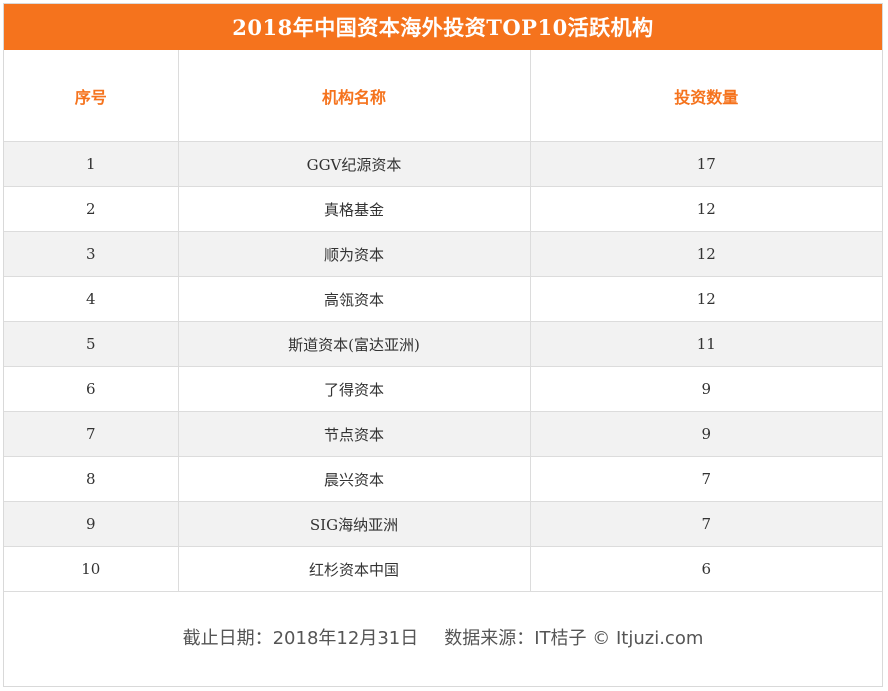 The width and height of the screenshot is (888, 691). What do you see at coordinates (91, 209) in the screenshot?
I see `cell-rank: 2` at bounding box center [91, 209].